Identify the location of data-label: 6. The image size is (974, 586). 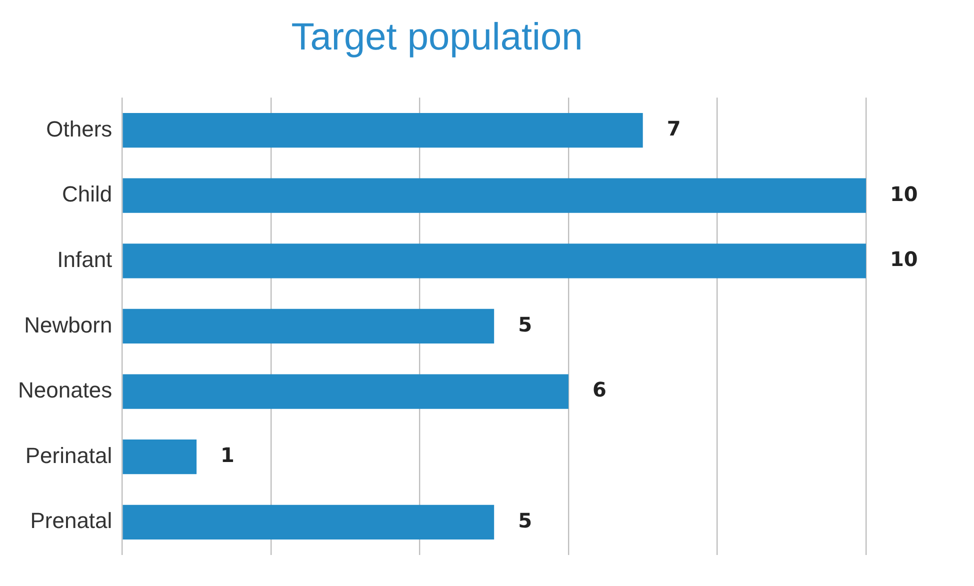
(599, 390).